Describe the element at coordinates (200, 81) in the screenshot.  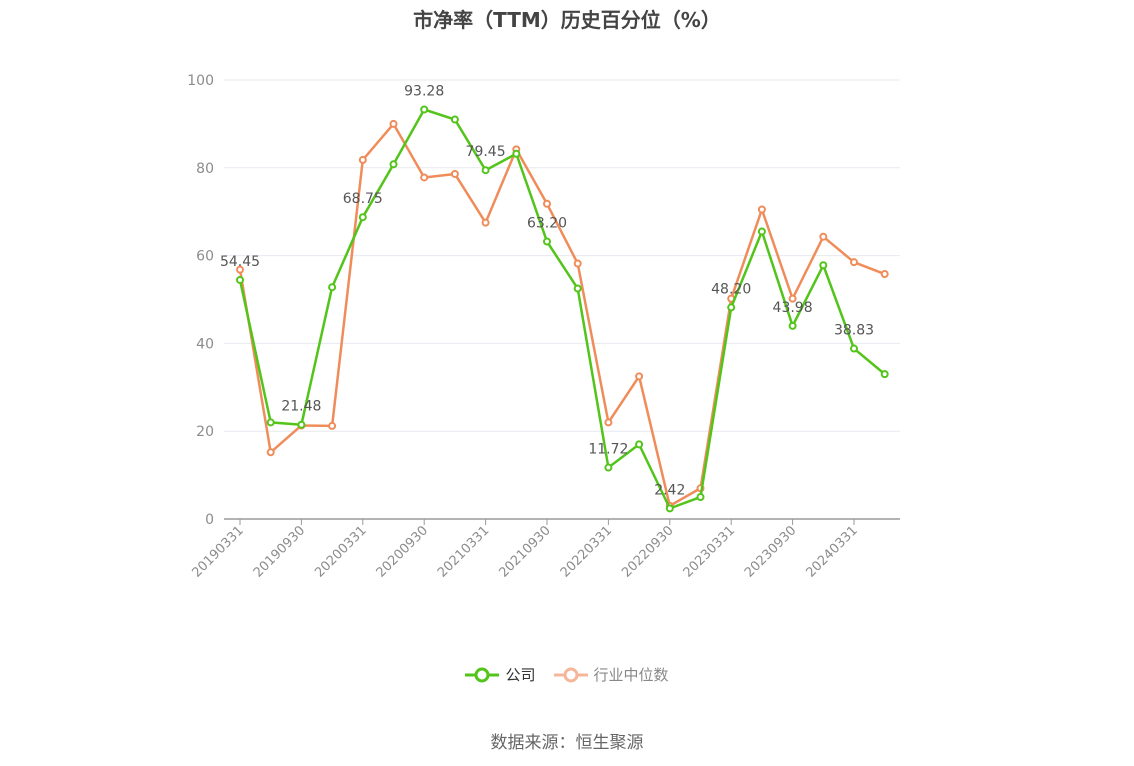
I see `y-tick-label: 100` at that location.